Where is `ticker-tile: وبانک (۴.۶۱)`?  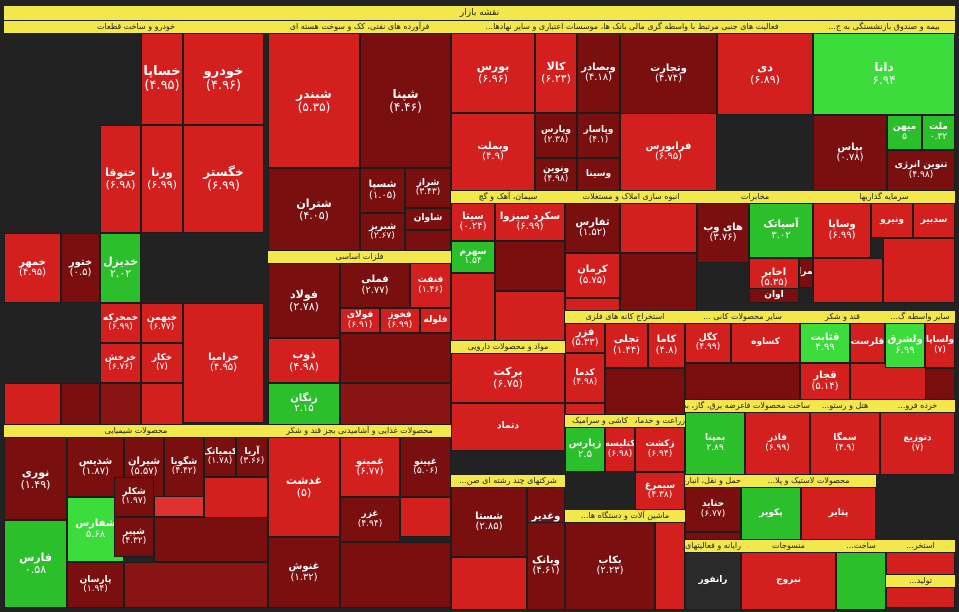 ticker-tile: وبانک (۴.۶۱) is located at coordinates (546, 566).